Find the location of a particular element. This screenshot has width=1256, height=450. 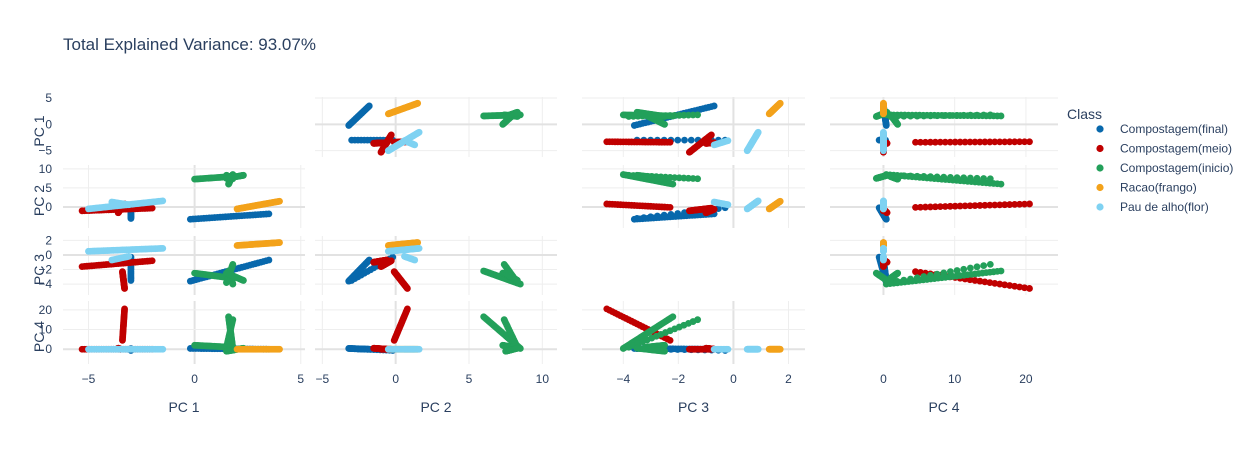

row-axis-title: PC 4 is located at coordinates (39, 336).